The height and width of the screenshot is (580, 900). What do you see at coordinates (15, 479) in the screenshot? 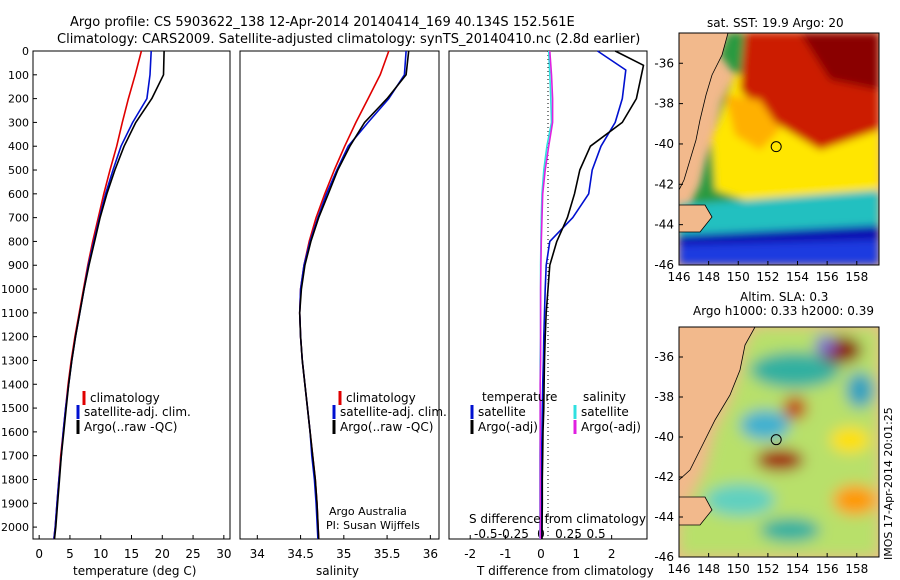
I see `depth-tick-label: 1800` at bounding box center [15, 479].